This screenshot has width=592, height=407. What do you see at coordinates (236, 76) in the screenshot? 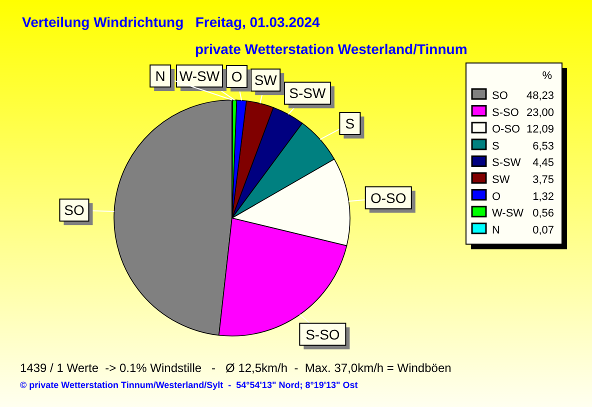
I see `slice-label: O` at bounding box center [236, 76].